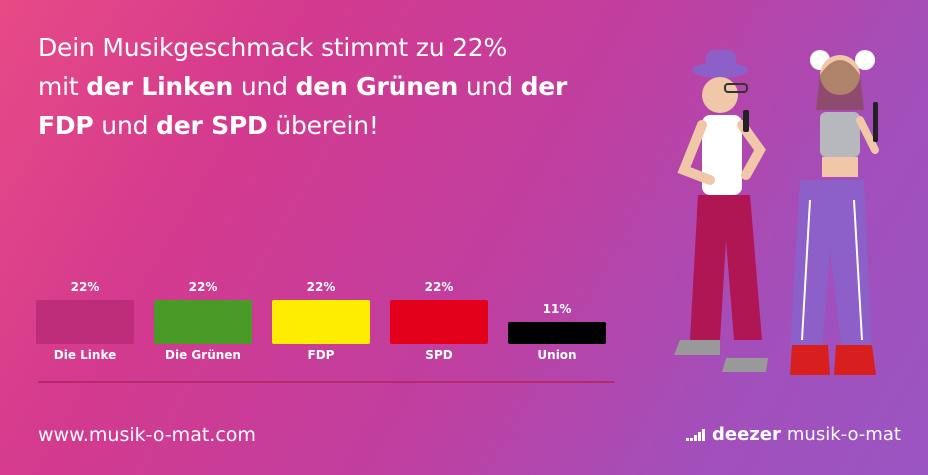 The width and height of the screenshot is (928, 475). Describe the element at coordinates (66, 125) in the screenshot. I see `party-name: FDP` at that location.